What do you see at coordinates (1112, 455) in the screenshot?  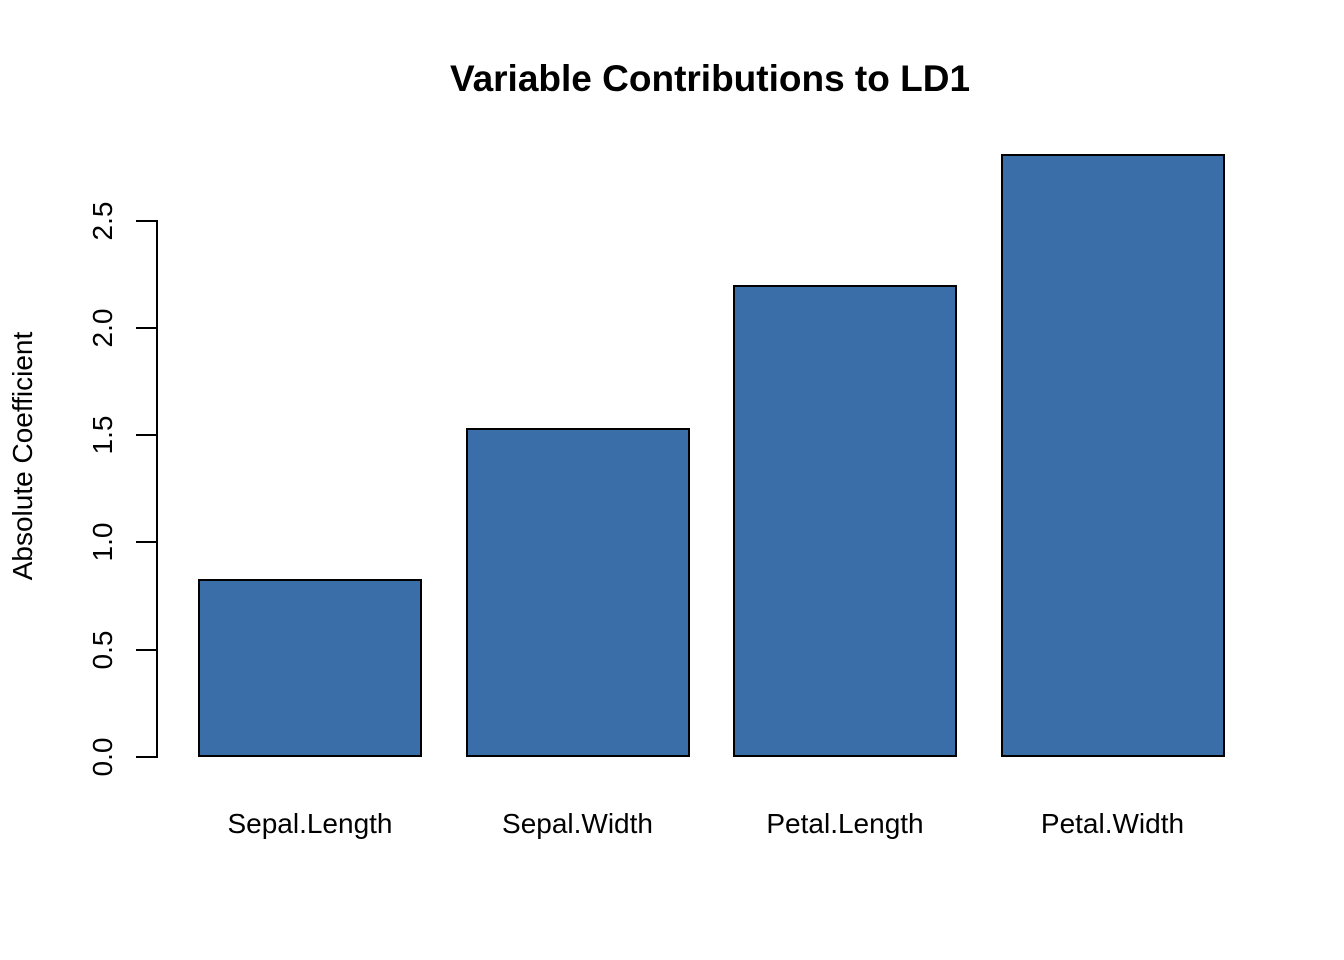 I see `bar-petal-width` at bounding box center [1112, 455].